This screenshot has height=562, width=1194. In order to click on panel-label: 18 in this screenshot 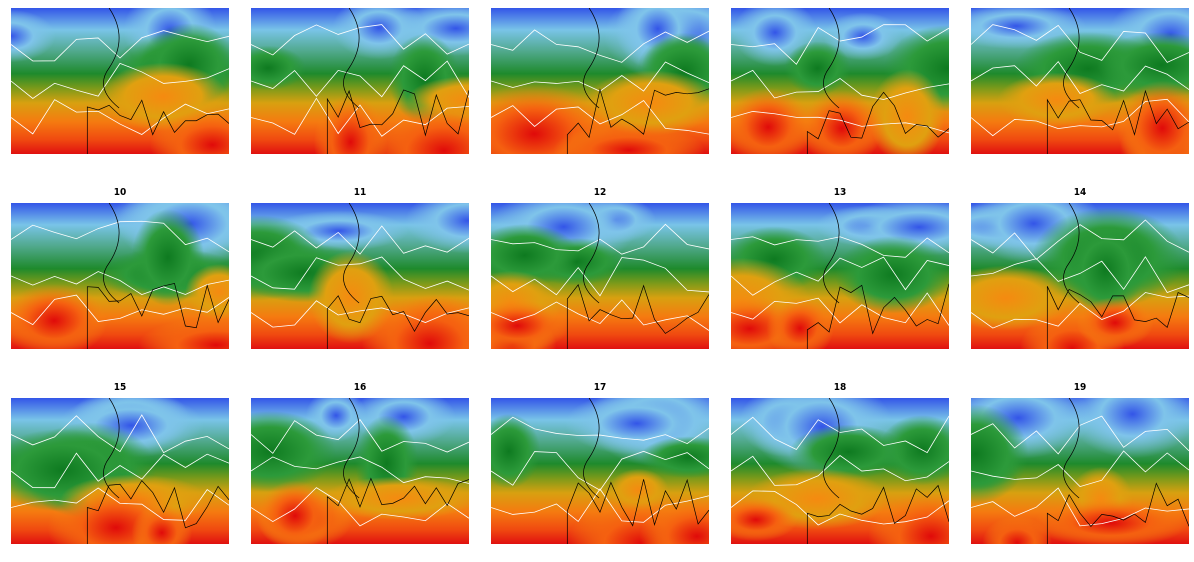, I will do `click(840, 387)`.